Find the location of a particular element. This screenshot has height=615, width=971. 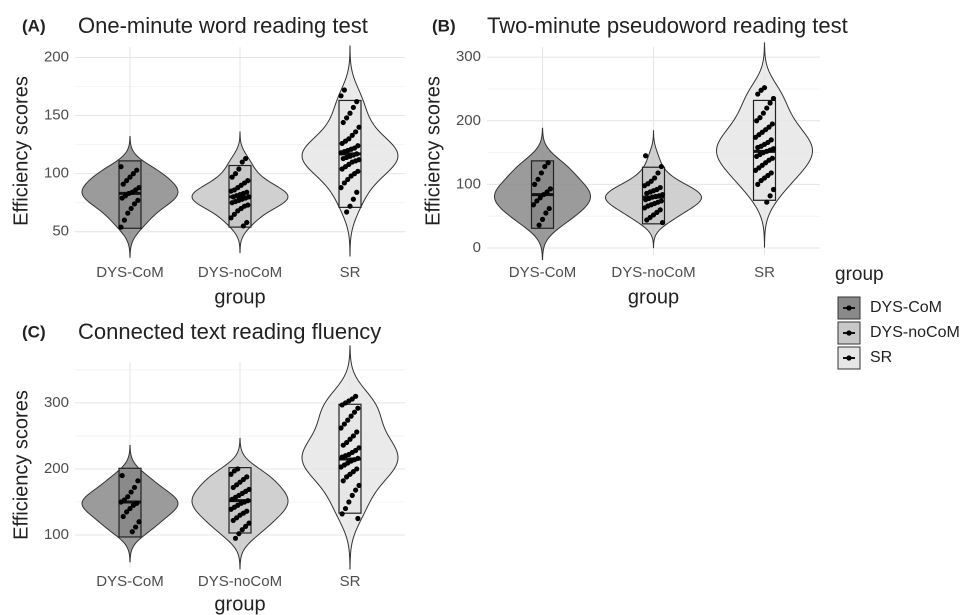

legend-entry: SR is located at coordinates (881, 357).